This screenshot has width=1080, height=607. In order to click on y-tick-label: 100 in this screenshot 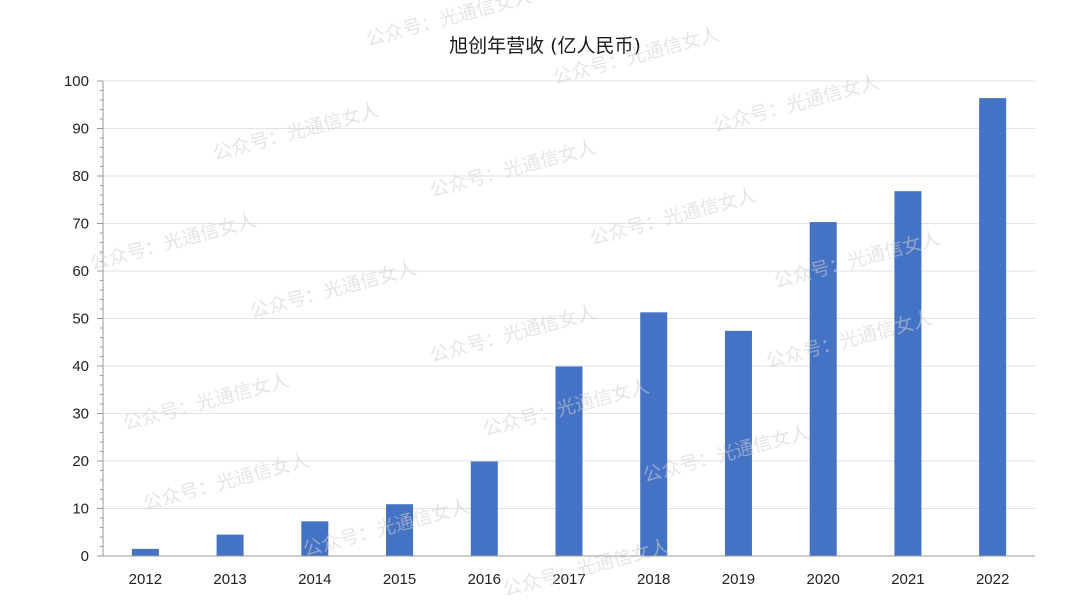, I will do `click(76, 81)`.